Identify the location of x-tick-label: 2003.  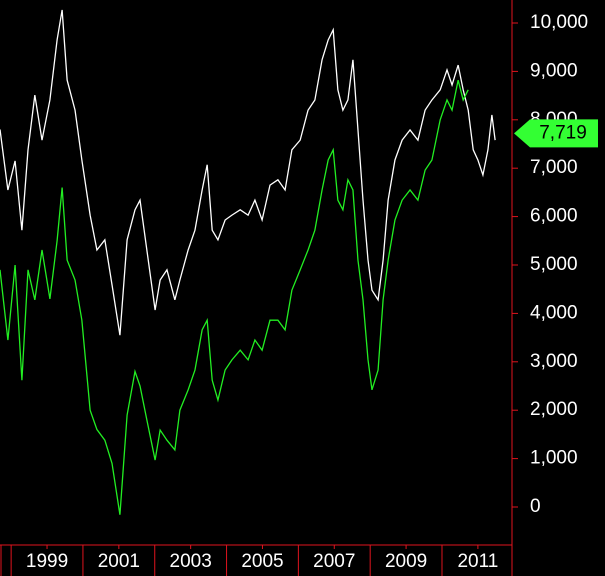
(191, 561).